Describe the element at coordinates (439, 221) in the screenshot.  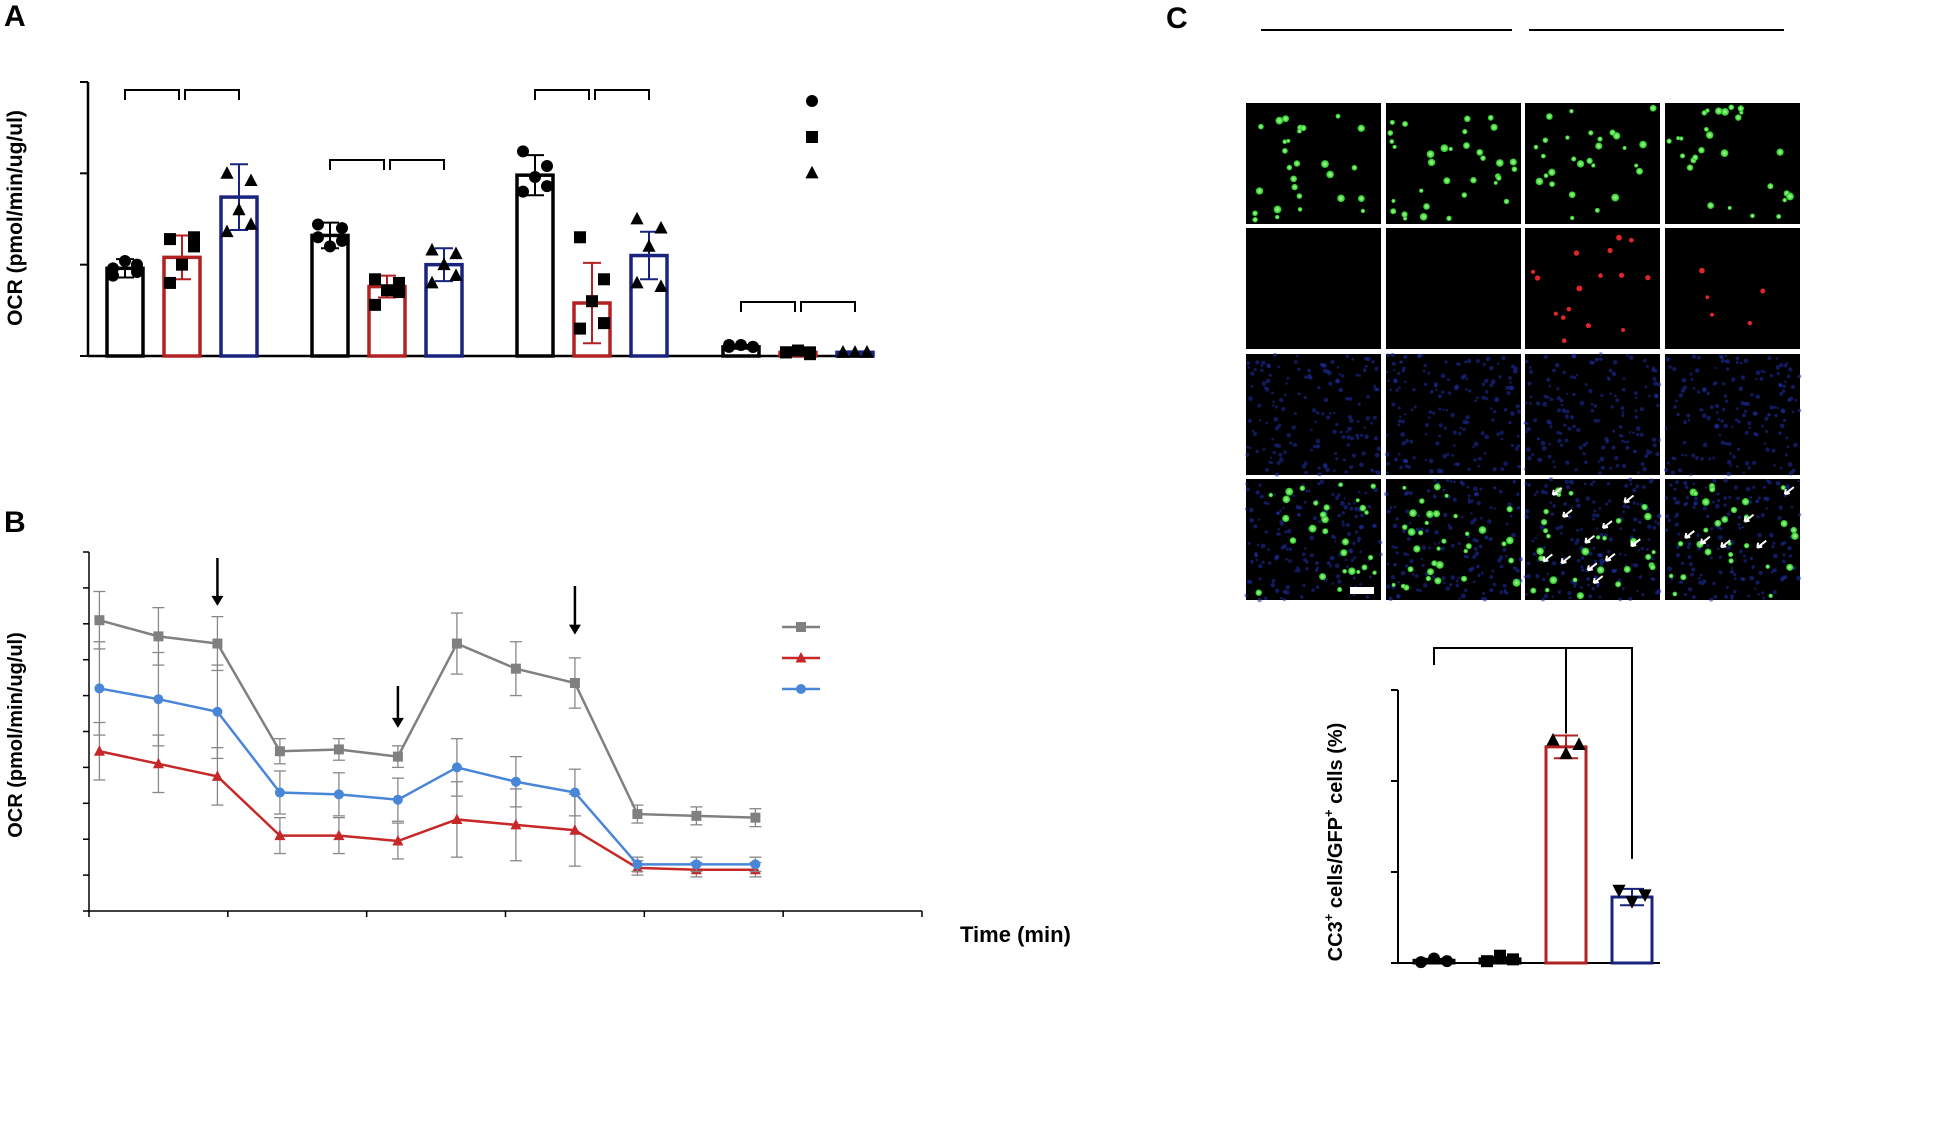
I see `chart-a-basal-atp-maximal-spare: OCR (pmol/min/ug/ul)` at that location.